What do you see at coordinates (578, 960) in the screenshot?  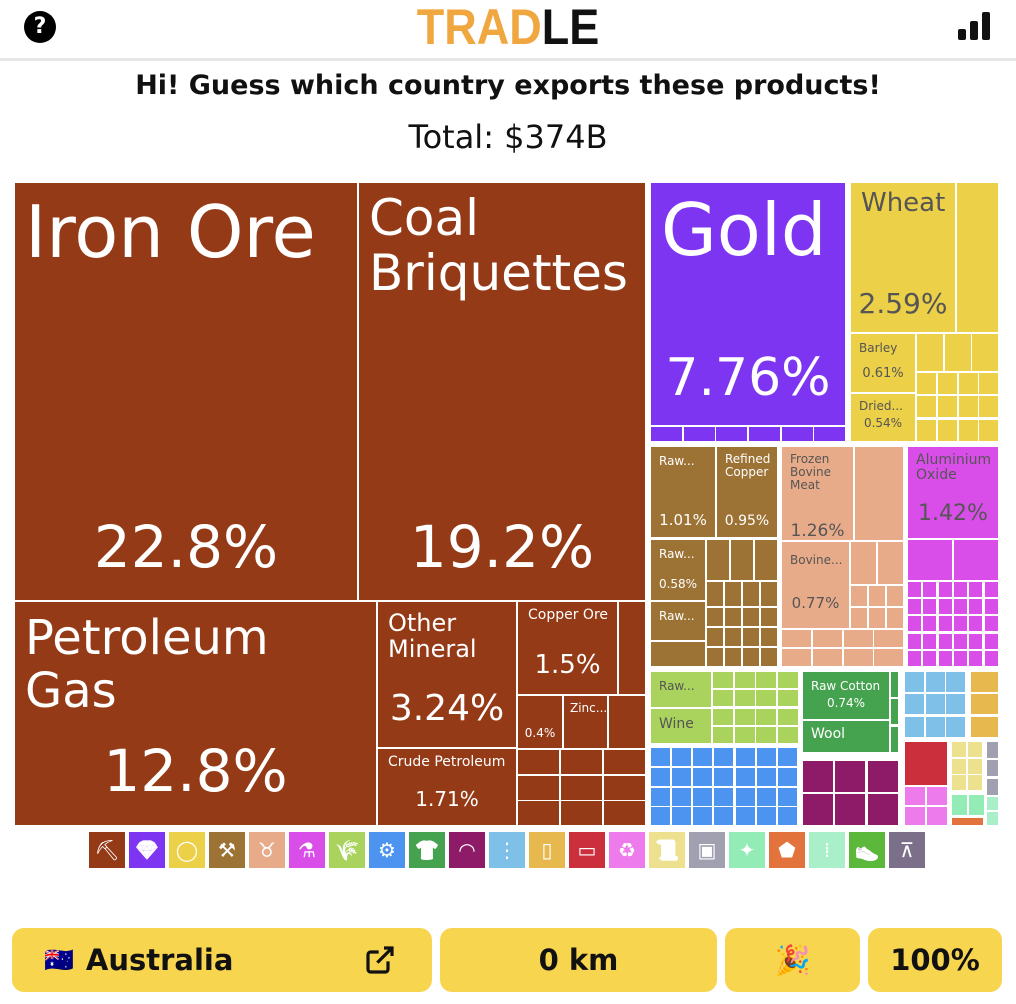 I see `distance-badge: 0 km` at bounding box center [578, 960].